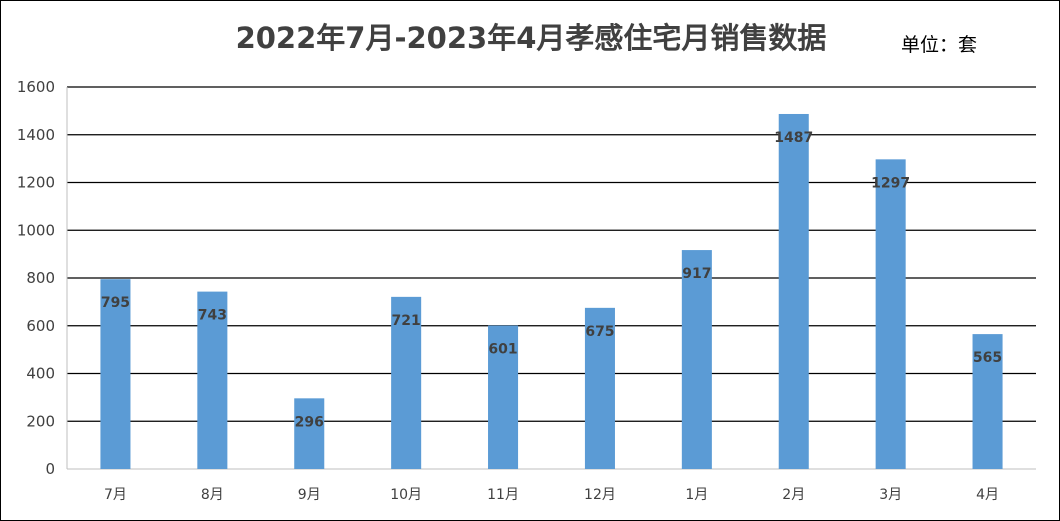 This screenshot has width=1060, height=521. What do you see at coordinates (36, 230) in the screenshot?
I see `y-tick-label: 1000` at bounding box center [36, 230].